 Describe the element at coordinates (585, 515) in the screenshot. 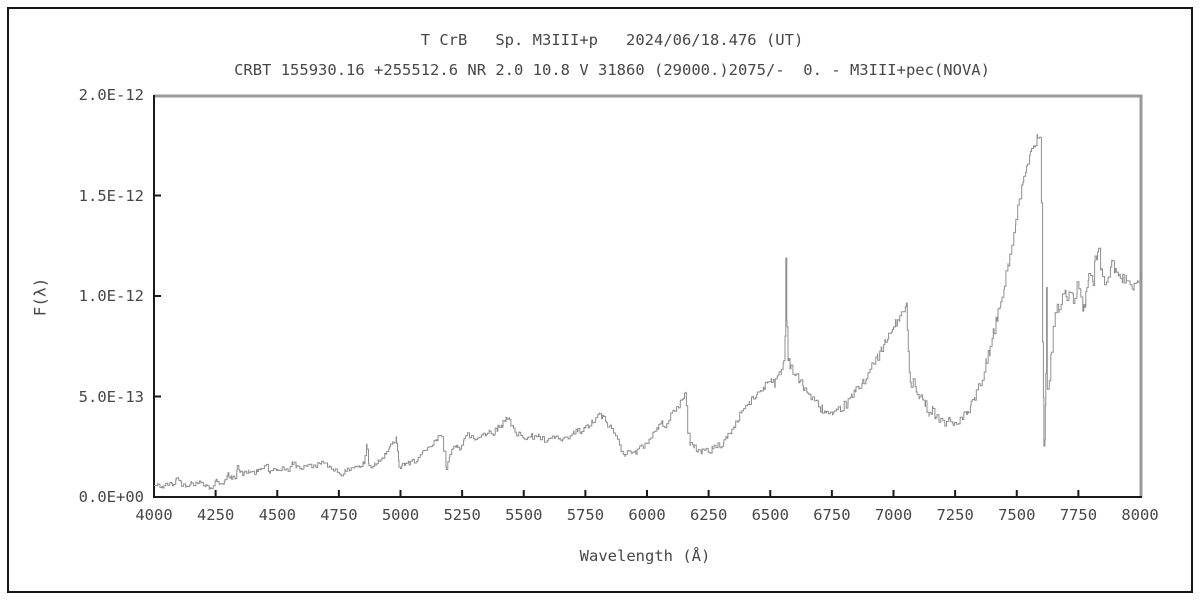

I see `x-tick-label: 5750` at that location.